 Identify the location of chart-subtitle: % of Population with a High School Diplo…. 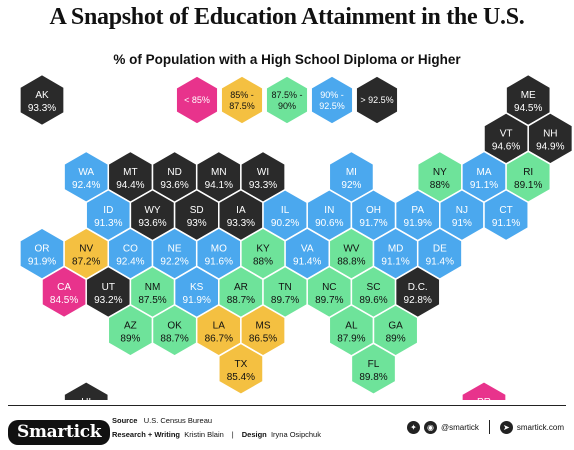
(287, 59).